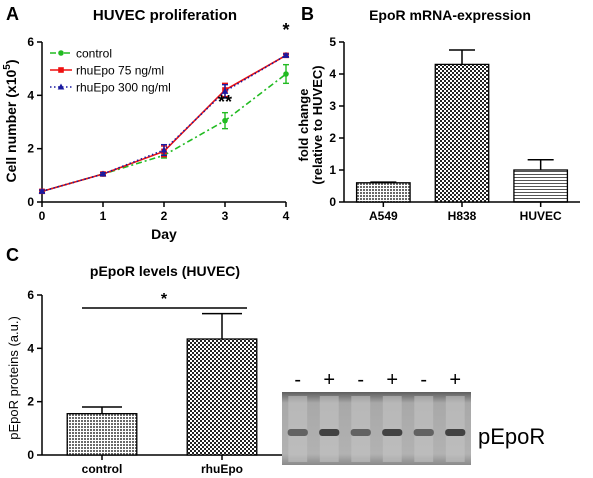 The image size is (593, 478). What do you see at coordinates (164, 216) in the screenshot?
I see `panel-a-x-tick-label: 2` at bounding box center [164, 216].